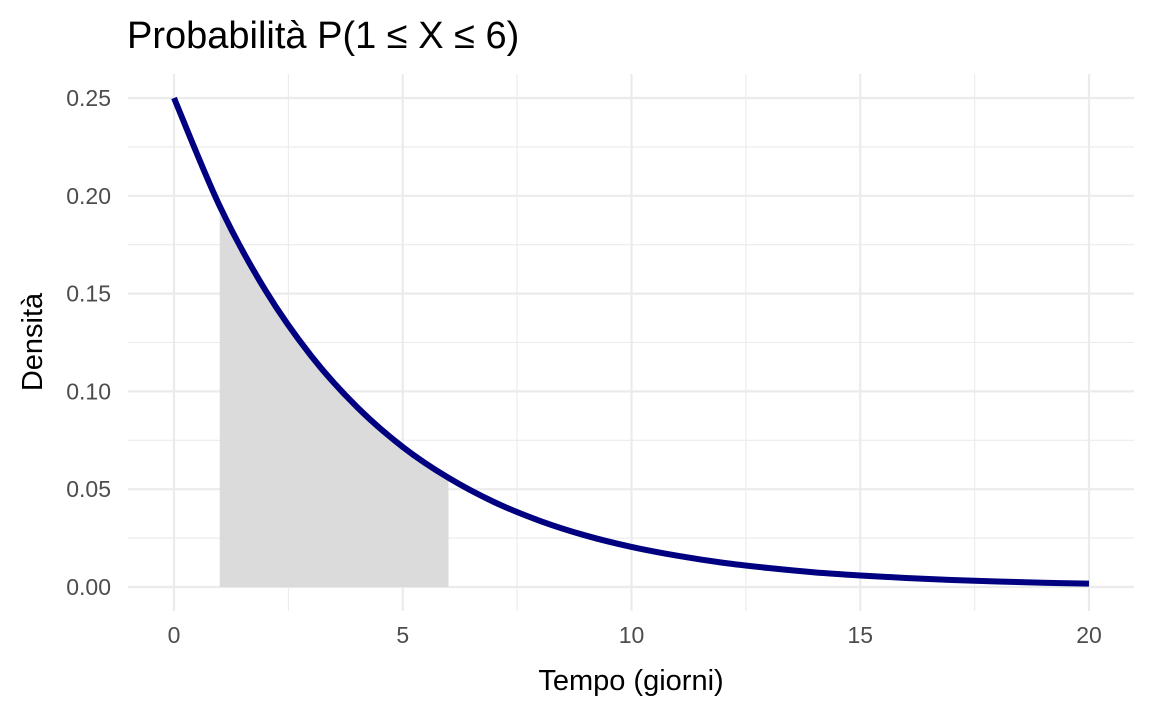 This screenshot has height=711, width=1152. What do you see at coordinates (174, 635) in the screenshot?
I see `x-tick-label: 0` at bounding box center [174, 635].